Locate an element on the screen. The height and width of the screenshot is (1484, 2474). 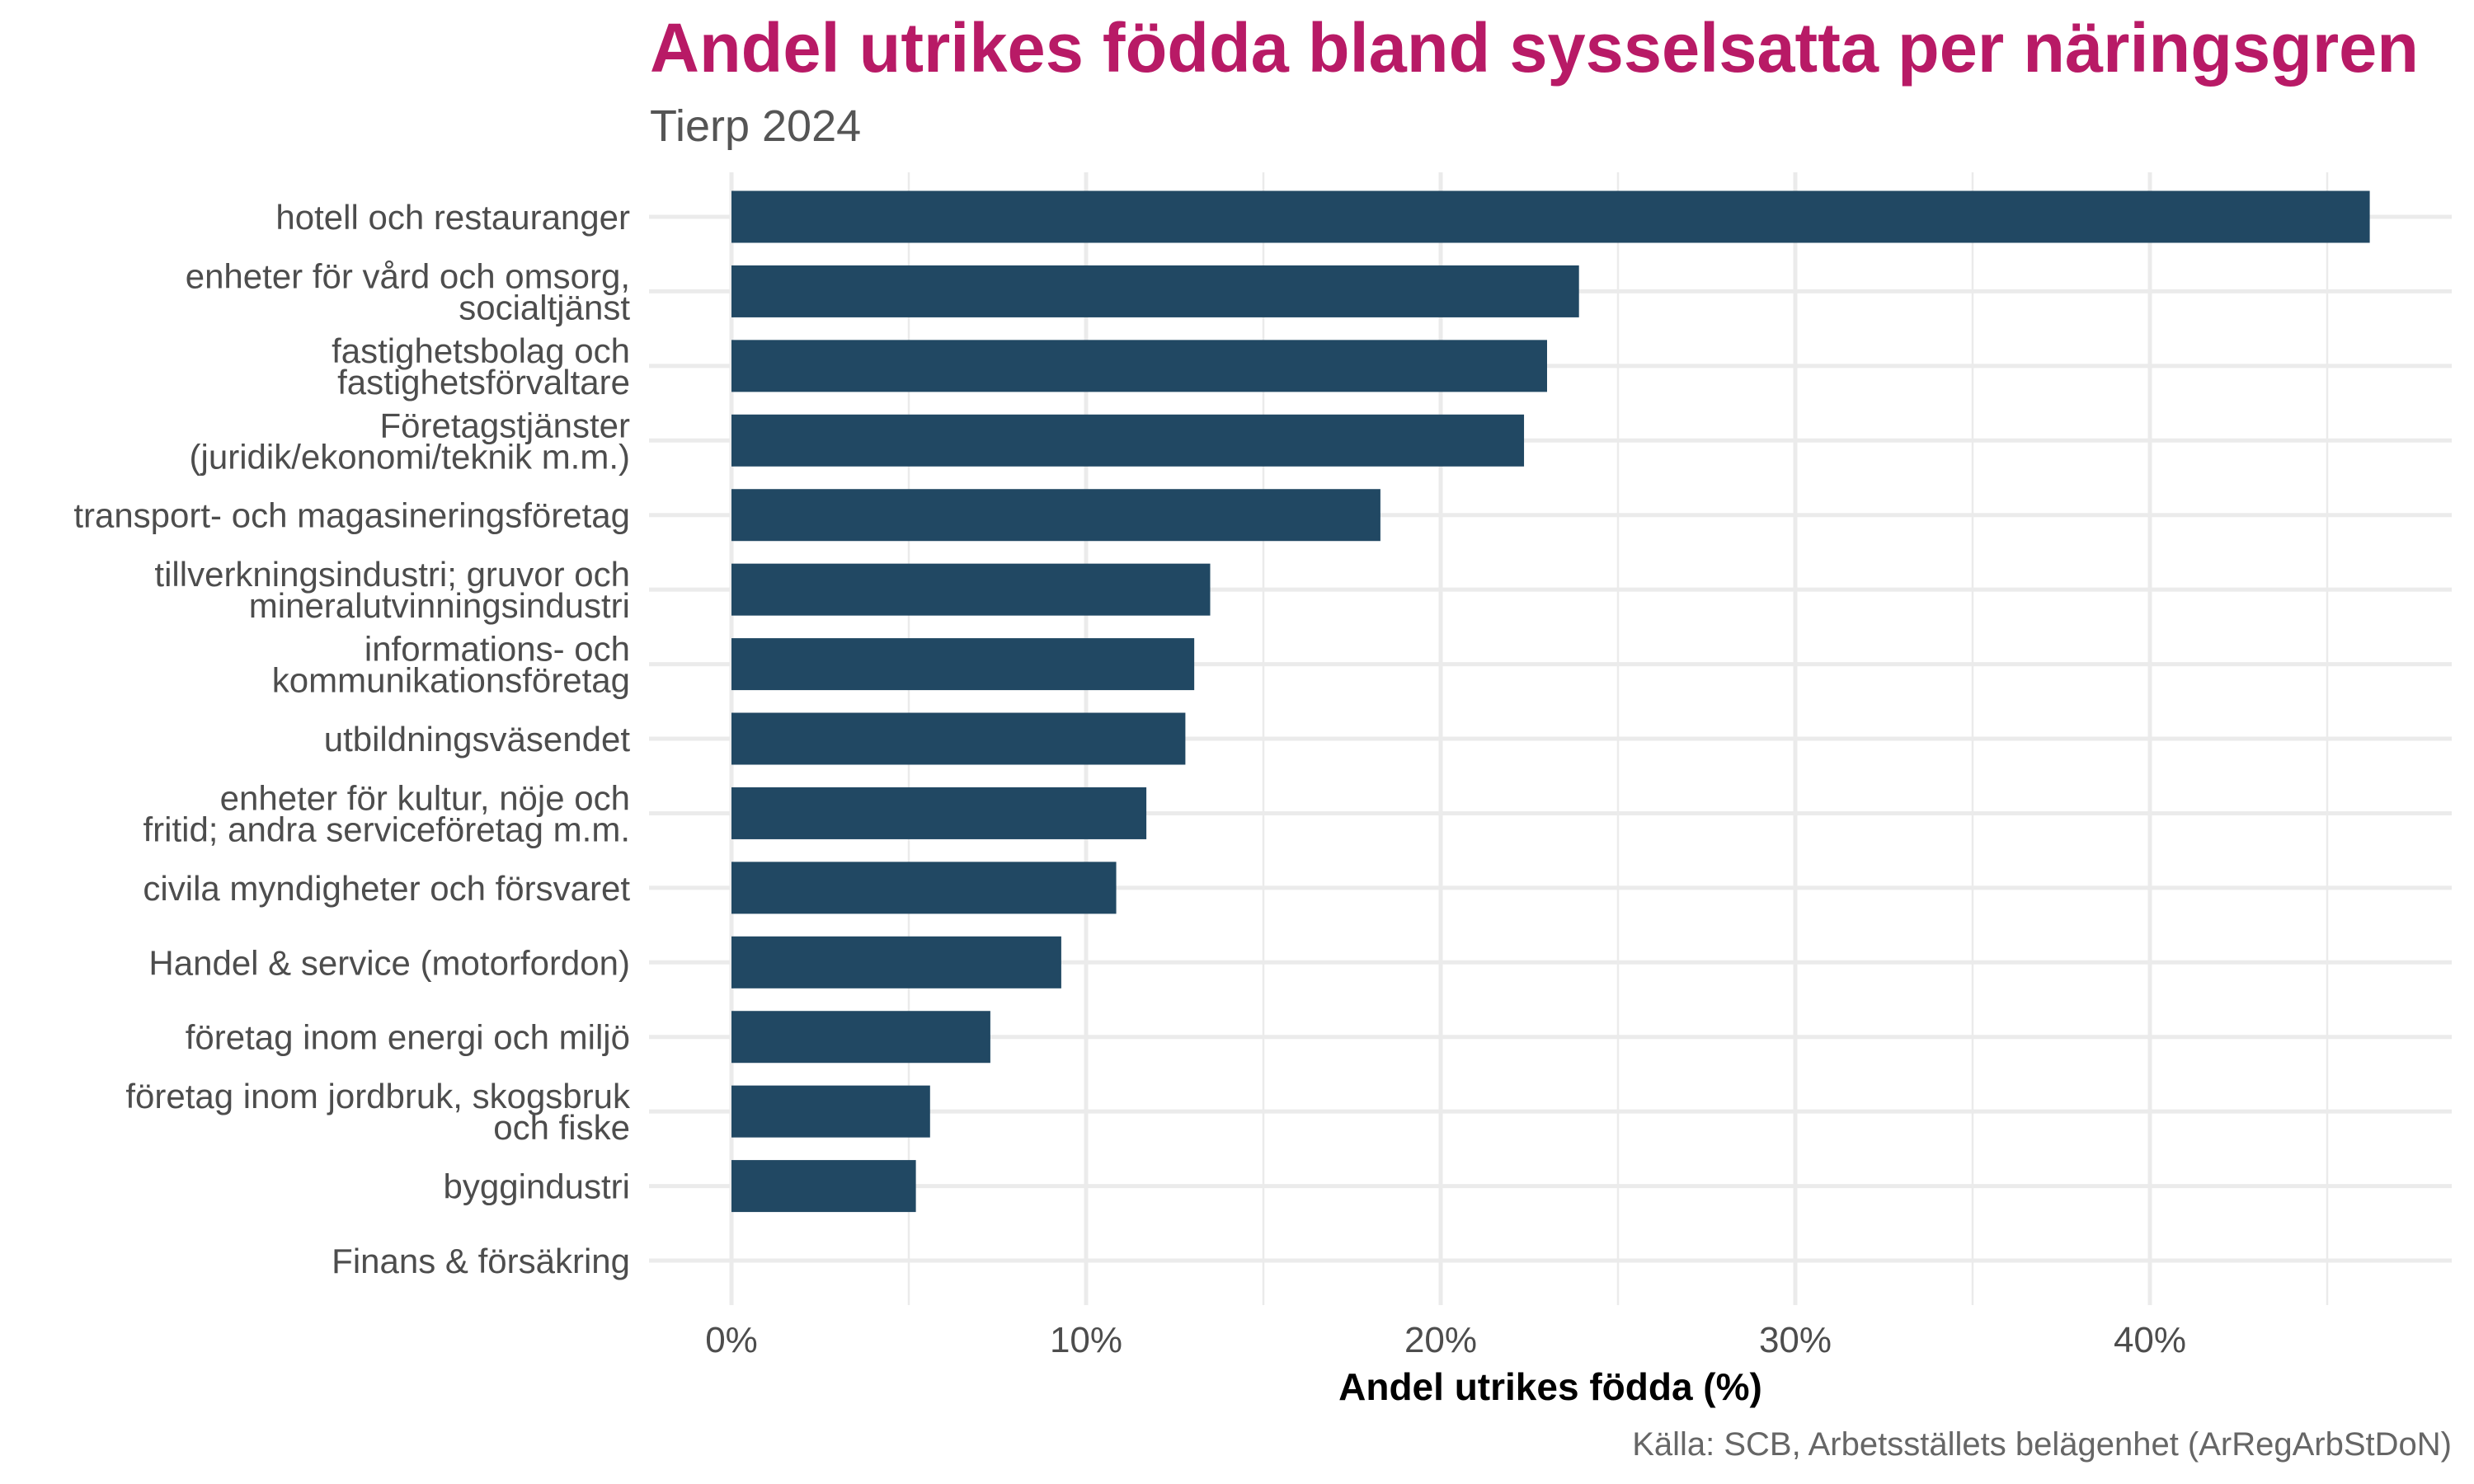
y-axis-label: enheter för vård och omsorg, socialtjänst is located at coordinates (408, 291).